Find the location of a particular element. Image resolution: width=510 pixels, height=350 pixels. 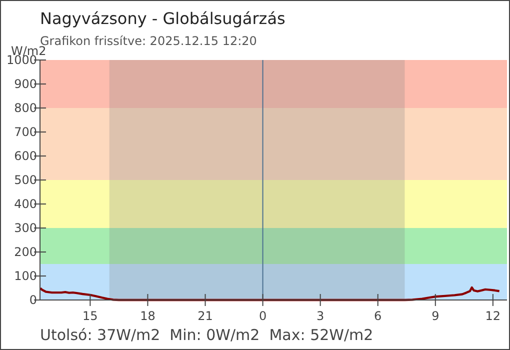

x-tick-label: 3 is located at coordinates (320, 316).